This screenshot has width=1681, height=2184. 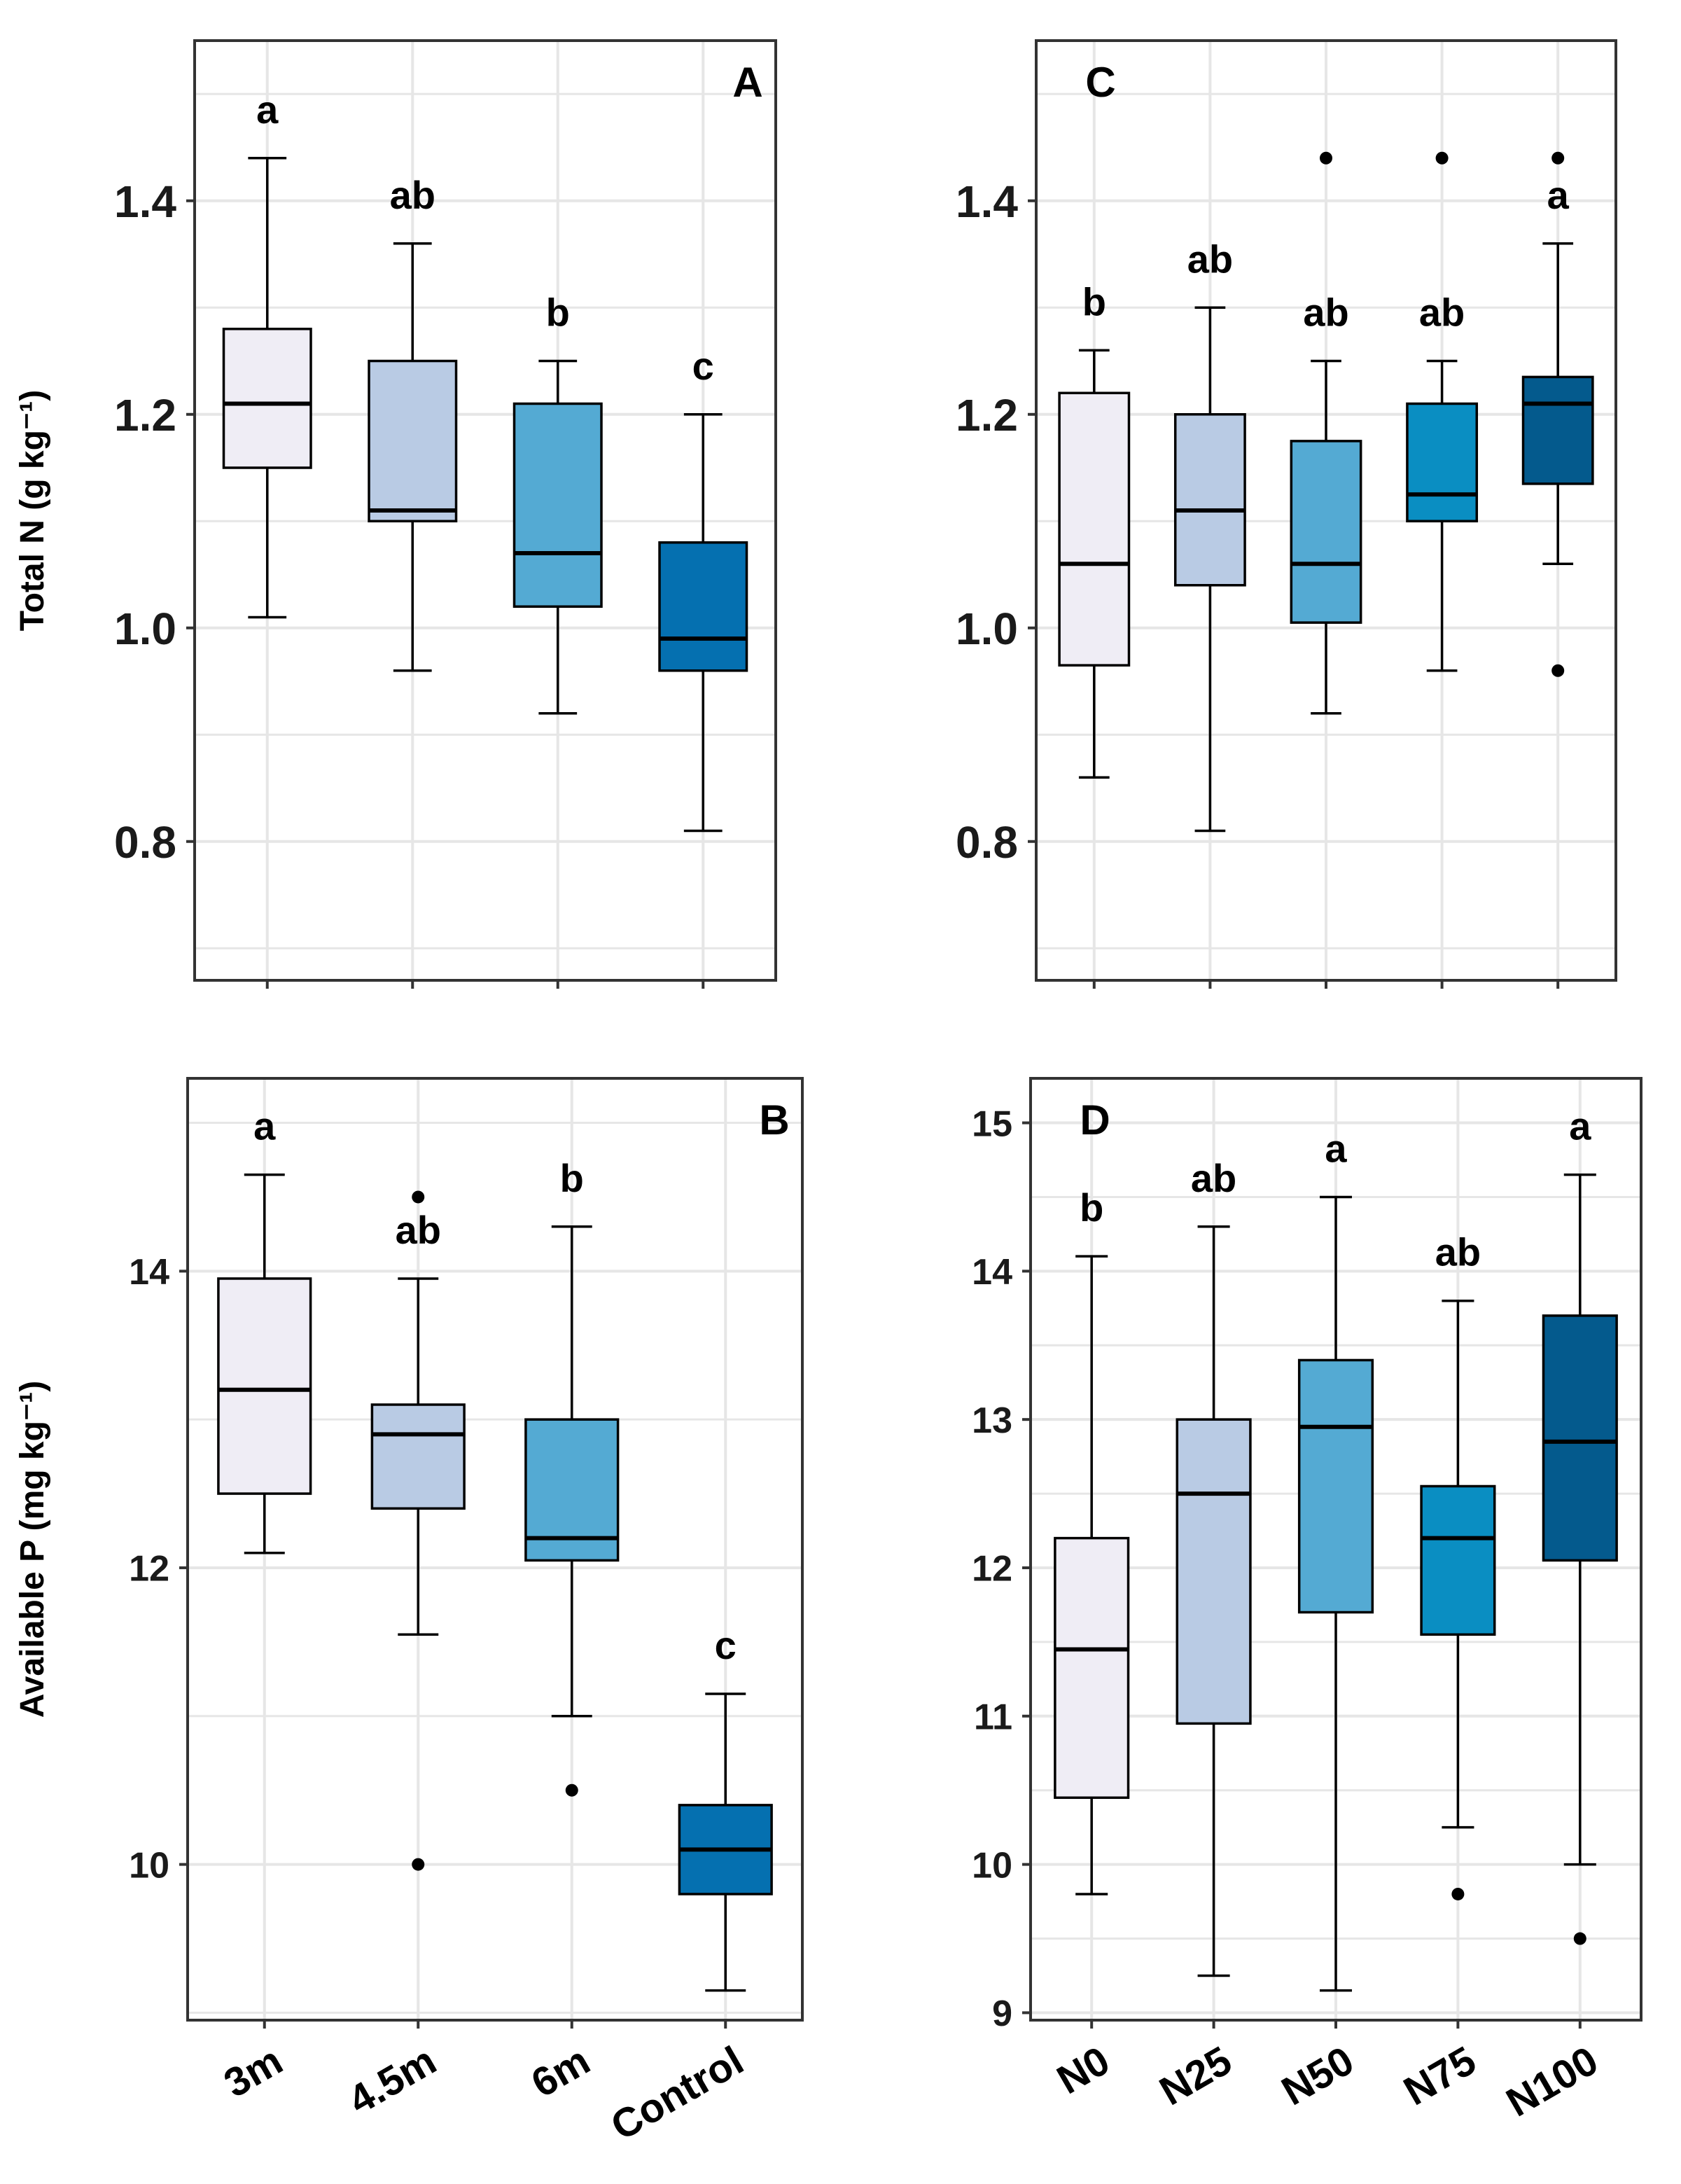 I want to click on x-tick-label: N25, so click(x=1195, y=2076).